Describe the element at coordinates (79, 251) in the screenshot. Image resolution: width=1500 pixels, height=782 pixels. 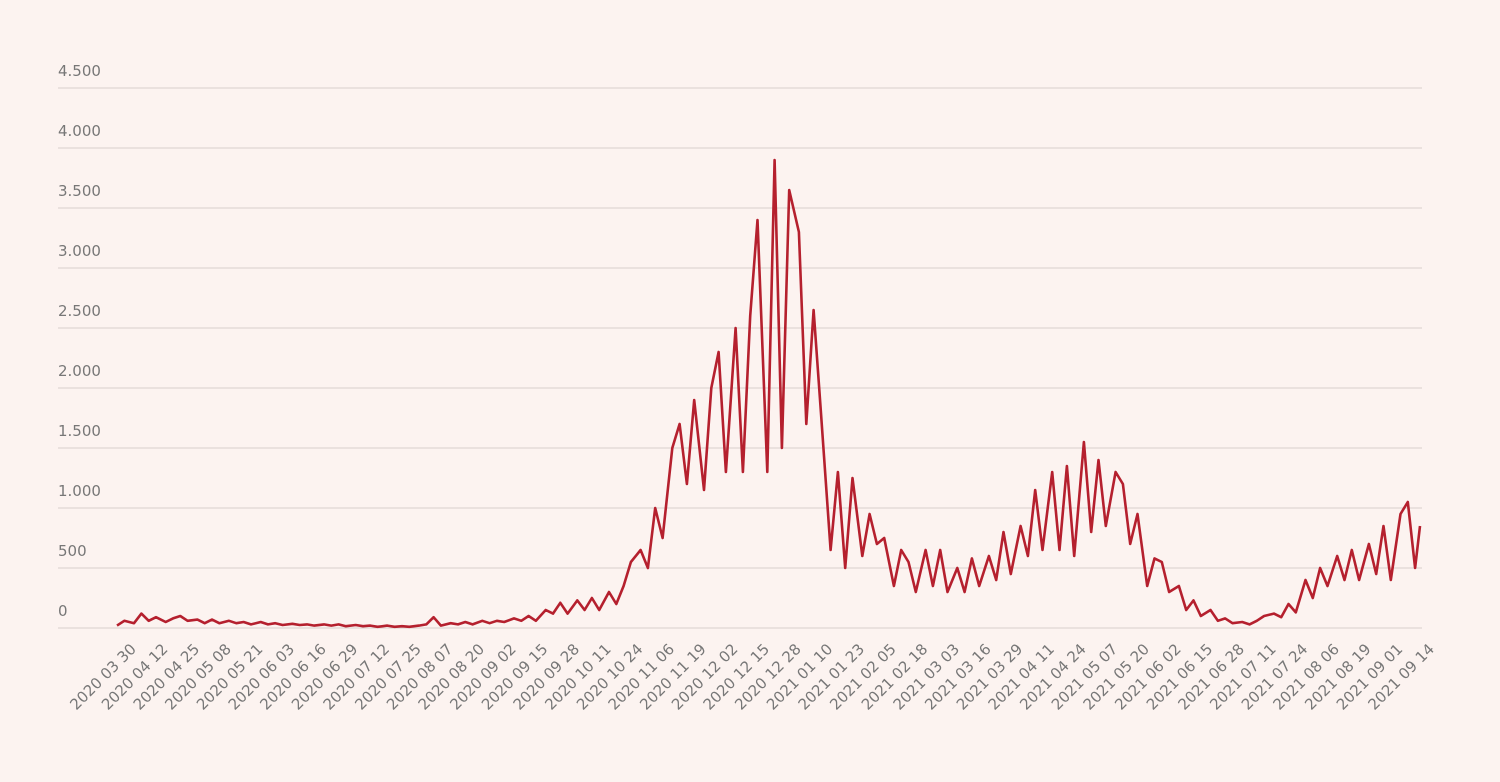
I see `y-tick-label: 3.000` at that location.